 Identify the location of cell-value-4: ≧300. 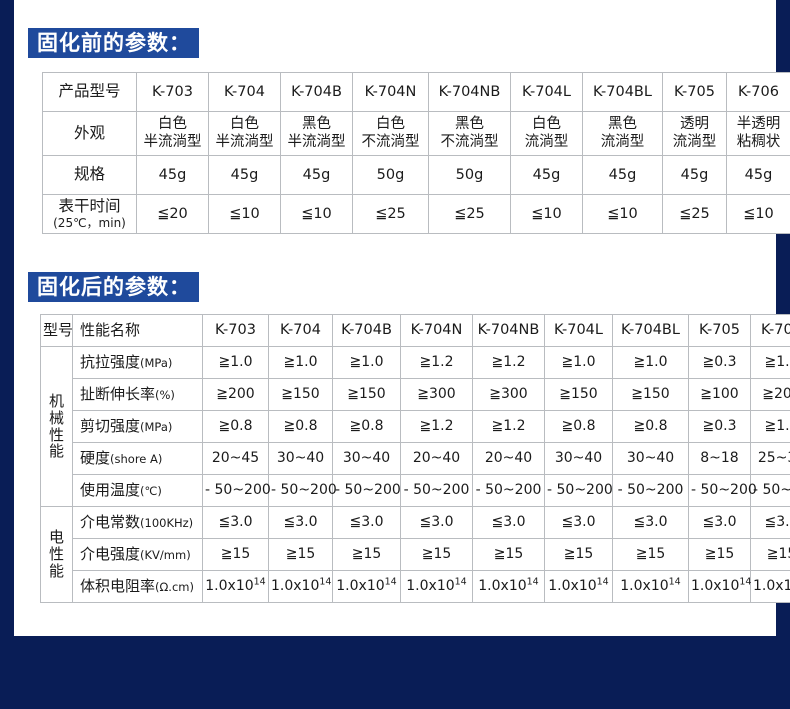
(508, 394).